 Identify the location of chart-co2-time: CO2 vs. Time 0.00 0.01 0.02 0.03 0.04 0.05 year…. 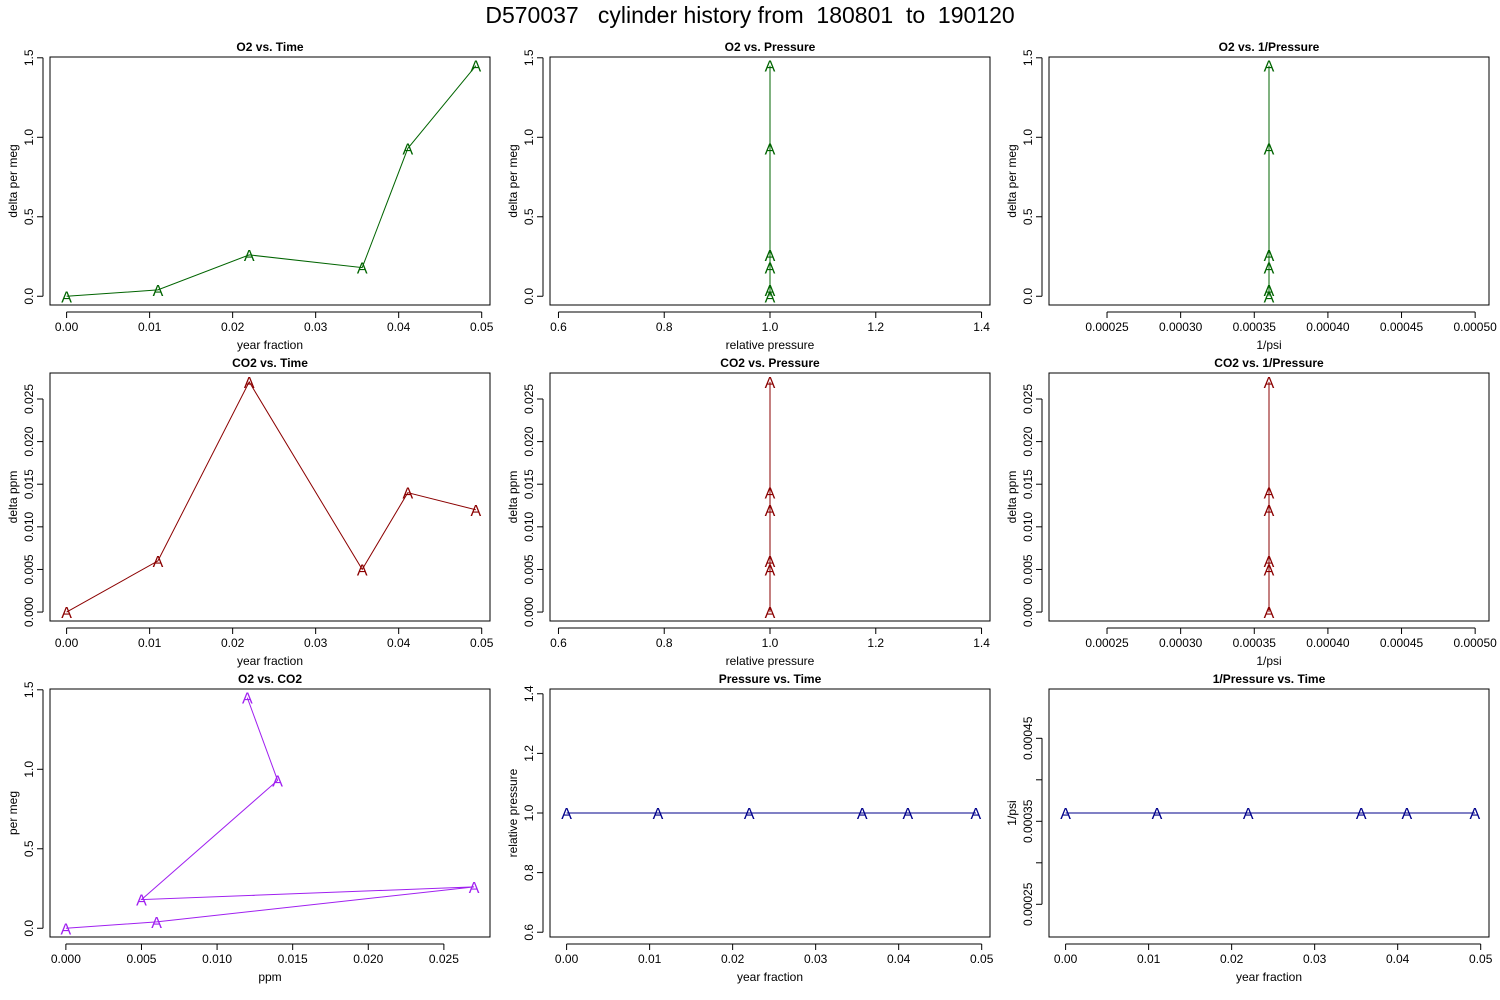
(250, 512).